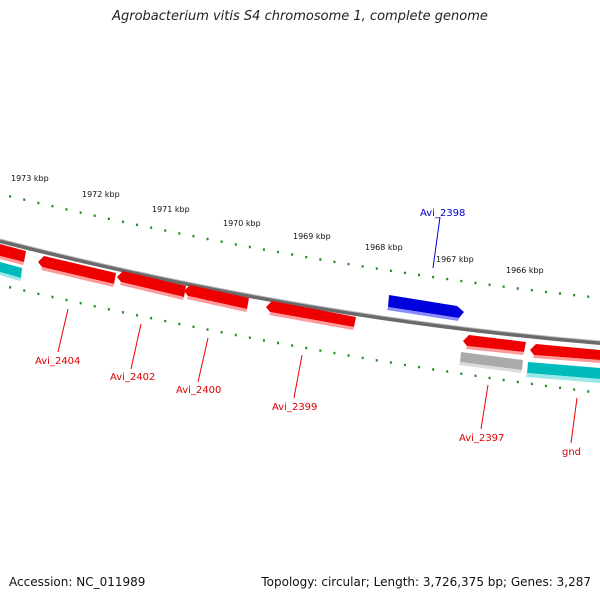 The height and width of the screenshot is (600, 600). I want to click on gene-arrow-avi-2400-shadow, so click(217, 304).